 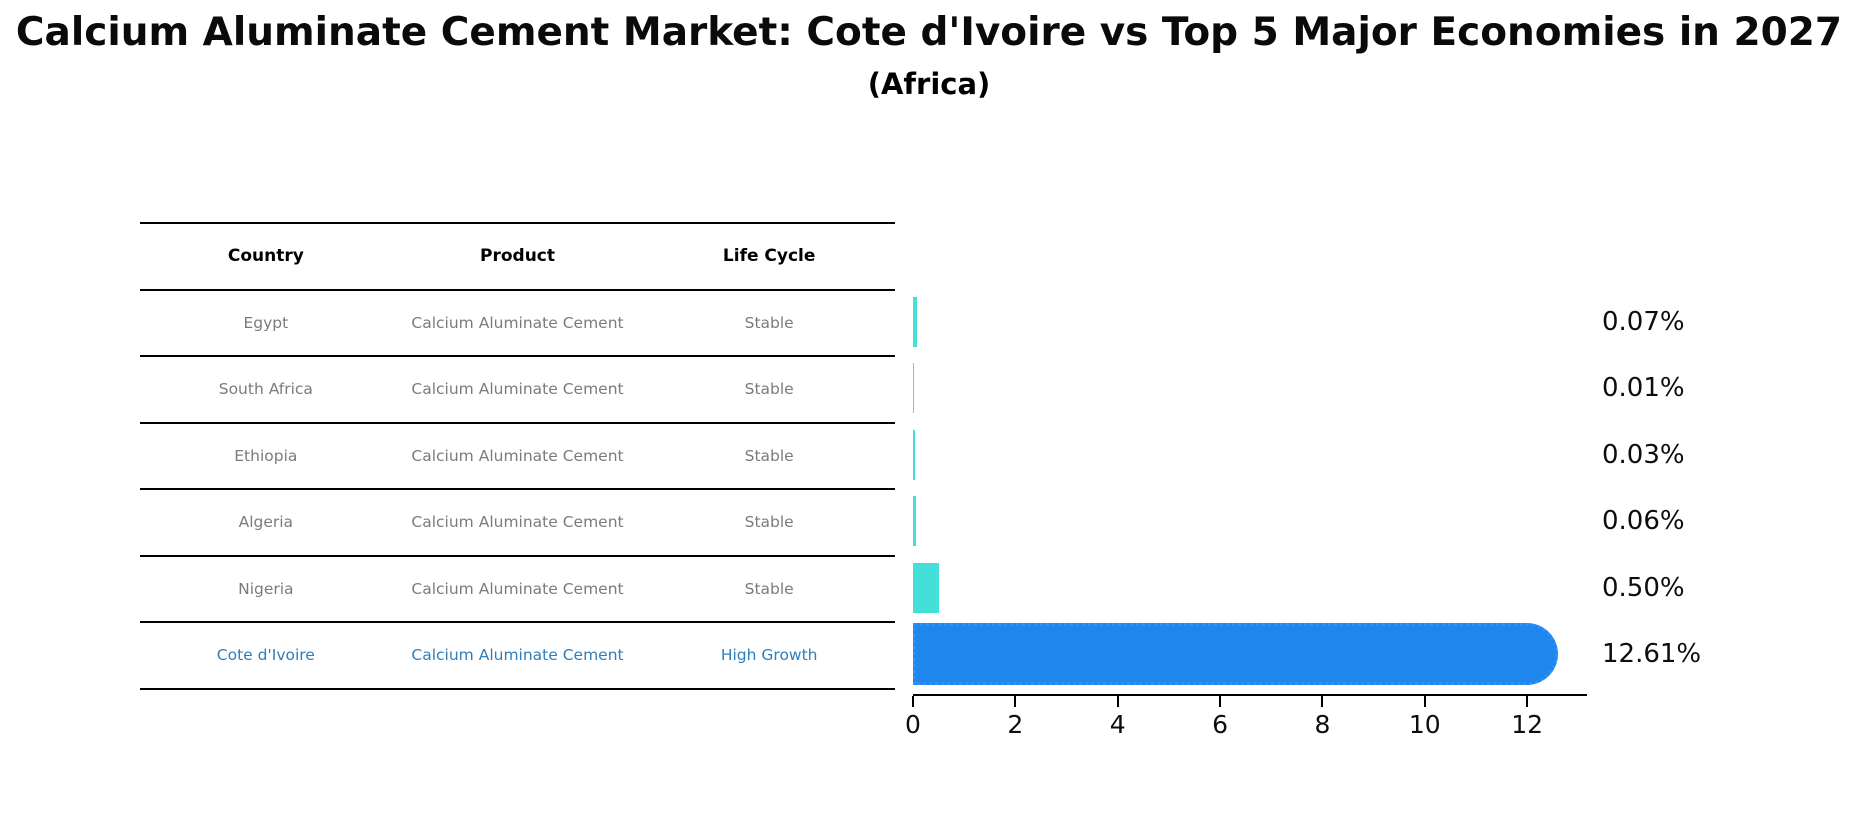 What do you see at coordinates (266, 455) in the screenshot?
I see `cell-country: Ethiopia` at bounding box center [266, 455].